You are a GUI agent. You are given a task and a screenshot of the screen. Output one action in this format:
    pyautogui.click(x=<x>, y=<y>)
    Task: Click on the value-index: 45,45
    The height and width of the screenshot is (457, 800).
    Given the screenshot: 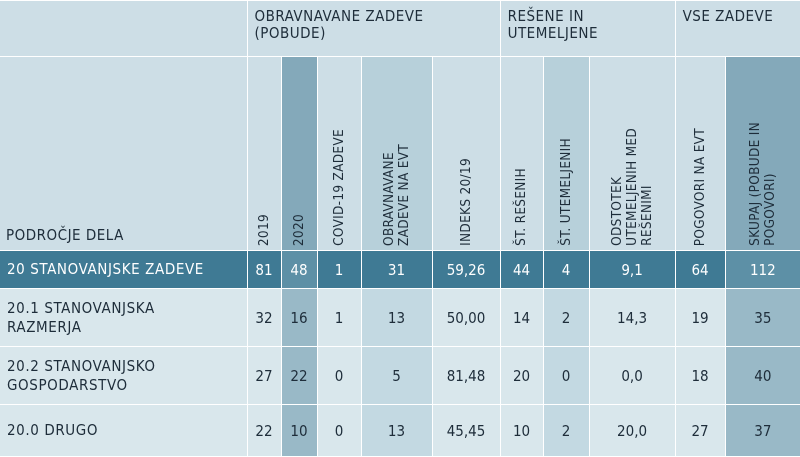 What is the action you would take?
    pyautogui.click(x=466, y=430)
    